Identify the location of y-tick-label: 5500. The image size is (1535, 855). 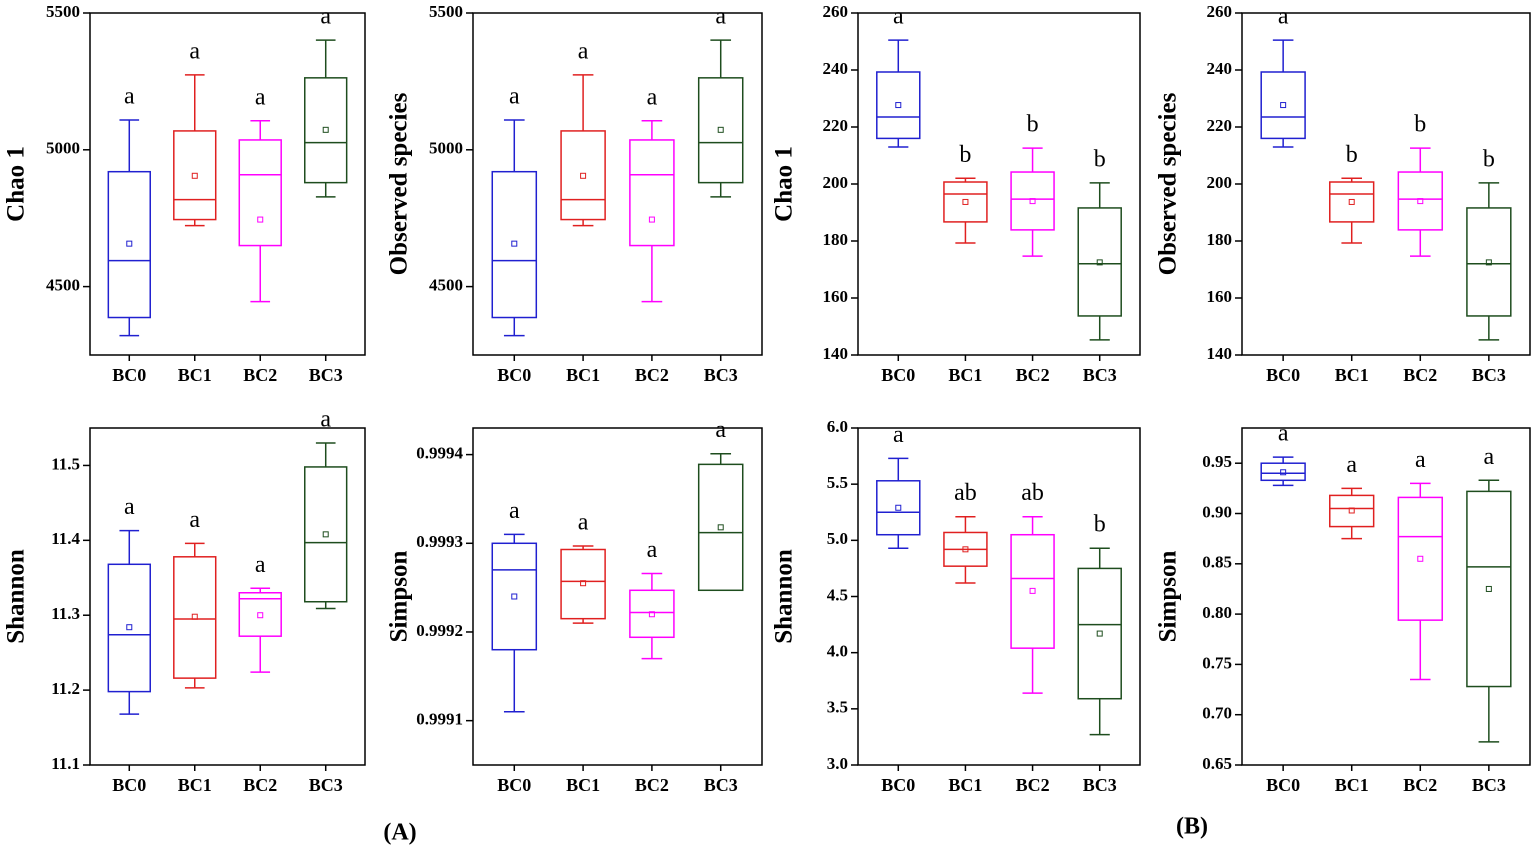
(63, 11).